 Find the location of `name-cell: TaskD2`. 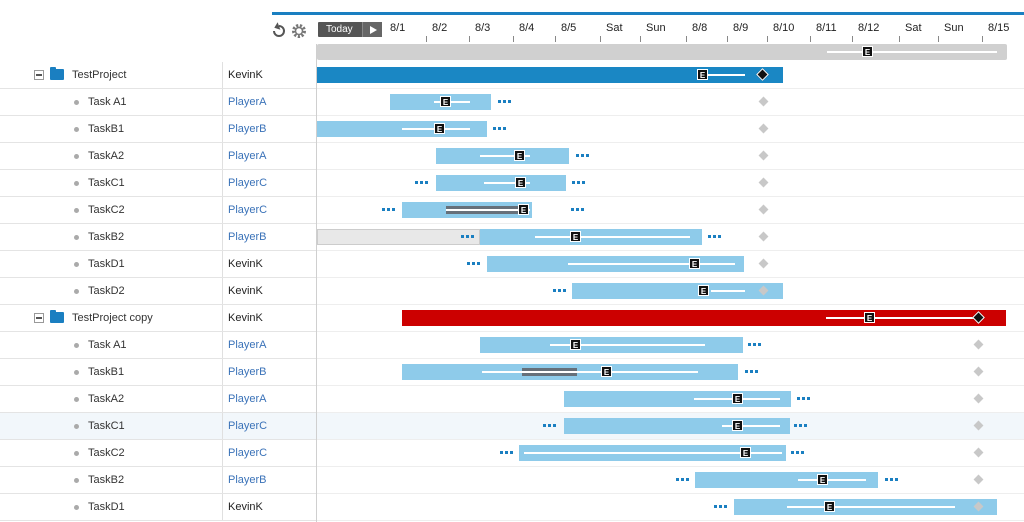

name-cell: TaskD2 is located at coordinates (111, 291).